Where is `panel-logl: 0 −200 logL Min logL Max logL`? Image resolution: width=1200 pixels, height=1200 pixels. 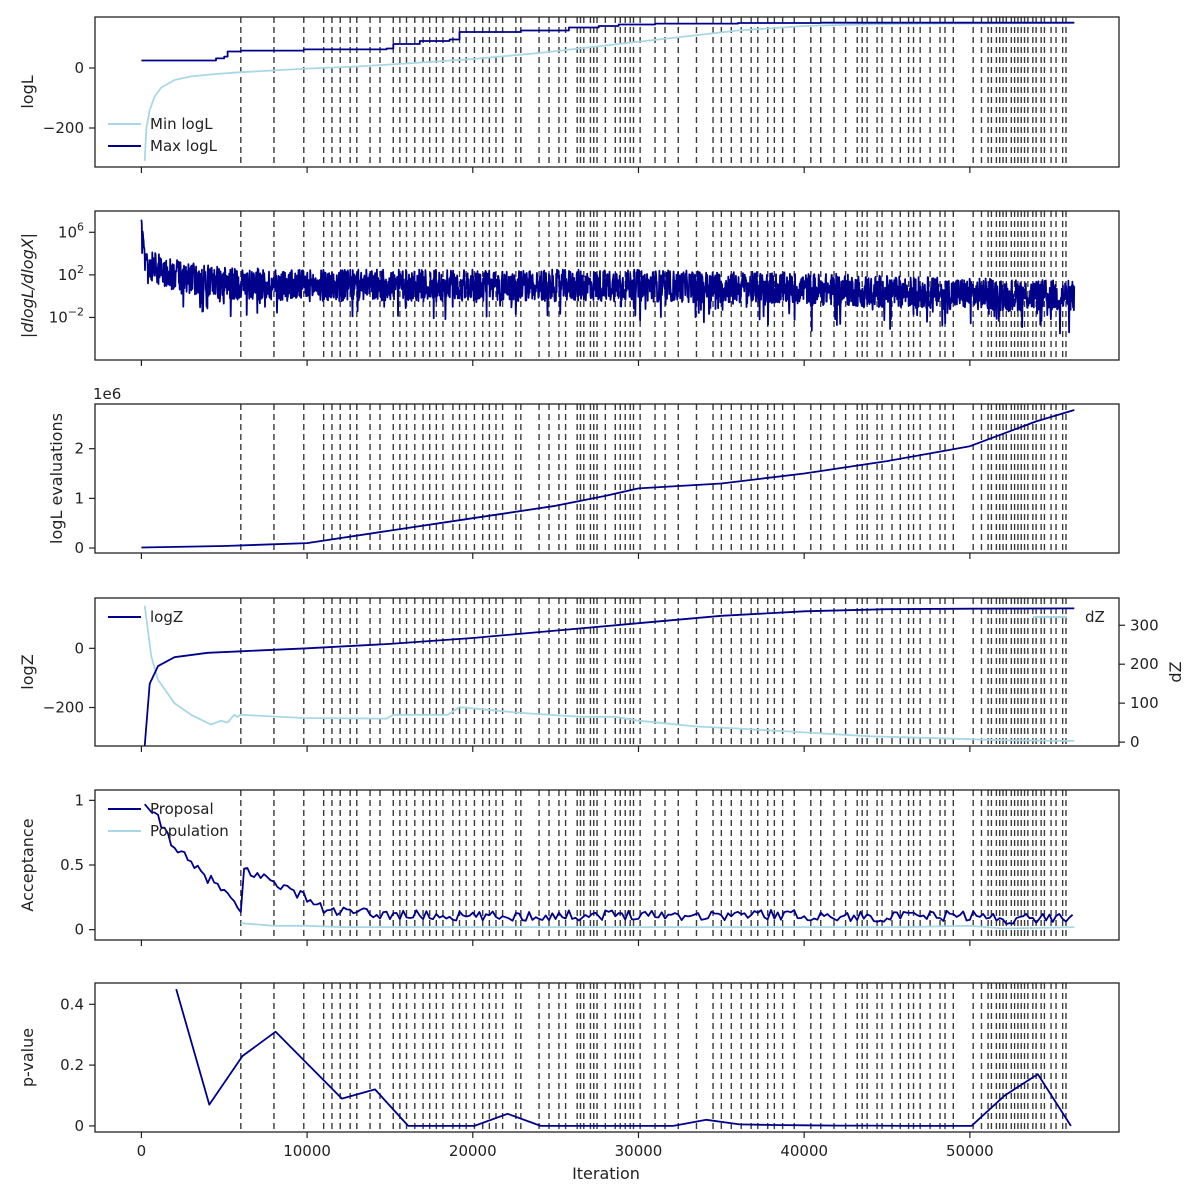
panel-logl: 0 −200 logL Min logL Max logL is located at coordinates (569, 94).